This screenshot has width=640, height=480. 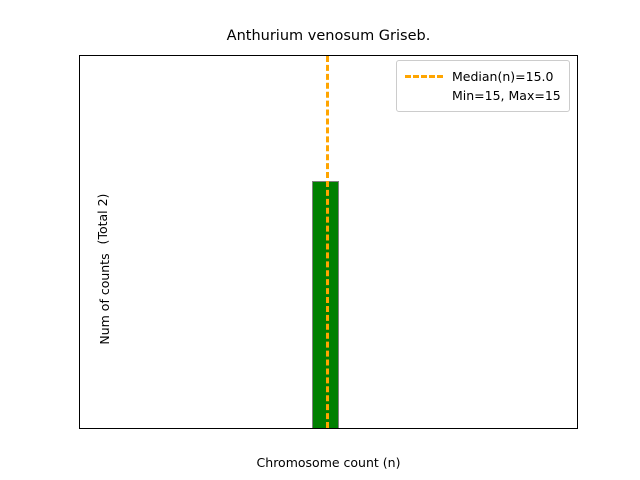 I want to click on y-axis-sublabel: (Total 2), so click(x=102, y=219).